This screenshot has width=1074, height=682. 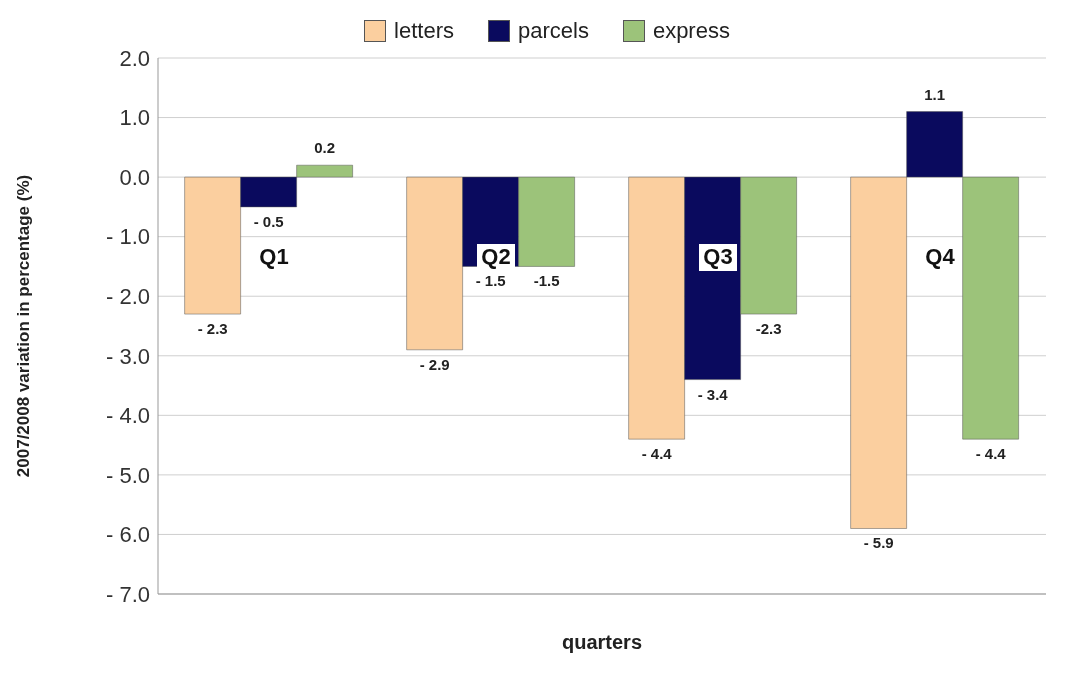 I want to click on y-tick-label: 2.0, so click(x=134, y=58).